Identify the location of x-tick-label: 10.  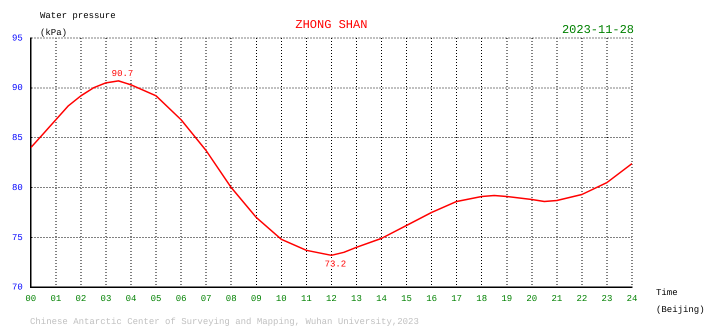
(281, 299).